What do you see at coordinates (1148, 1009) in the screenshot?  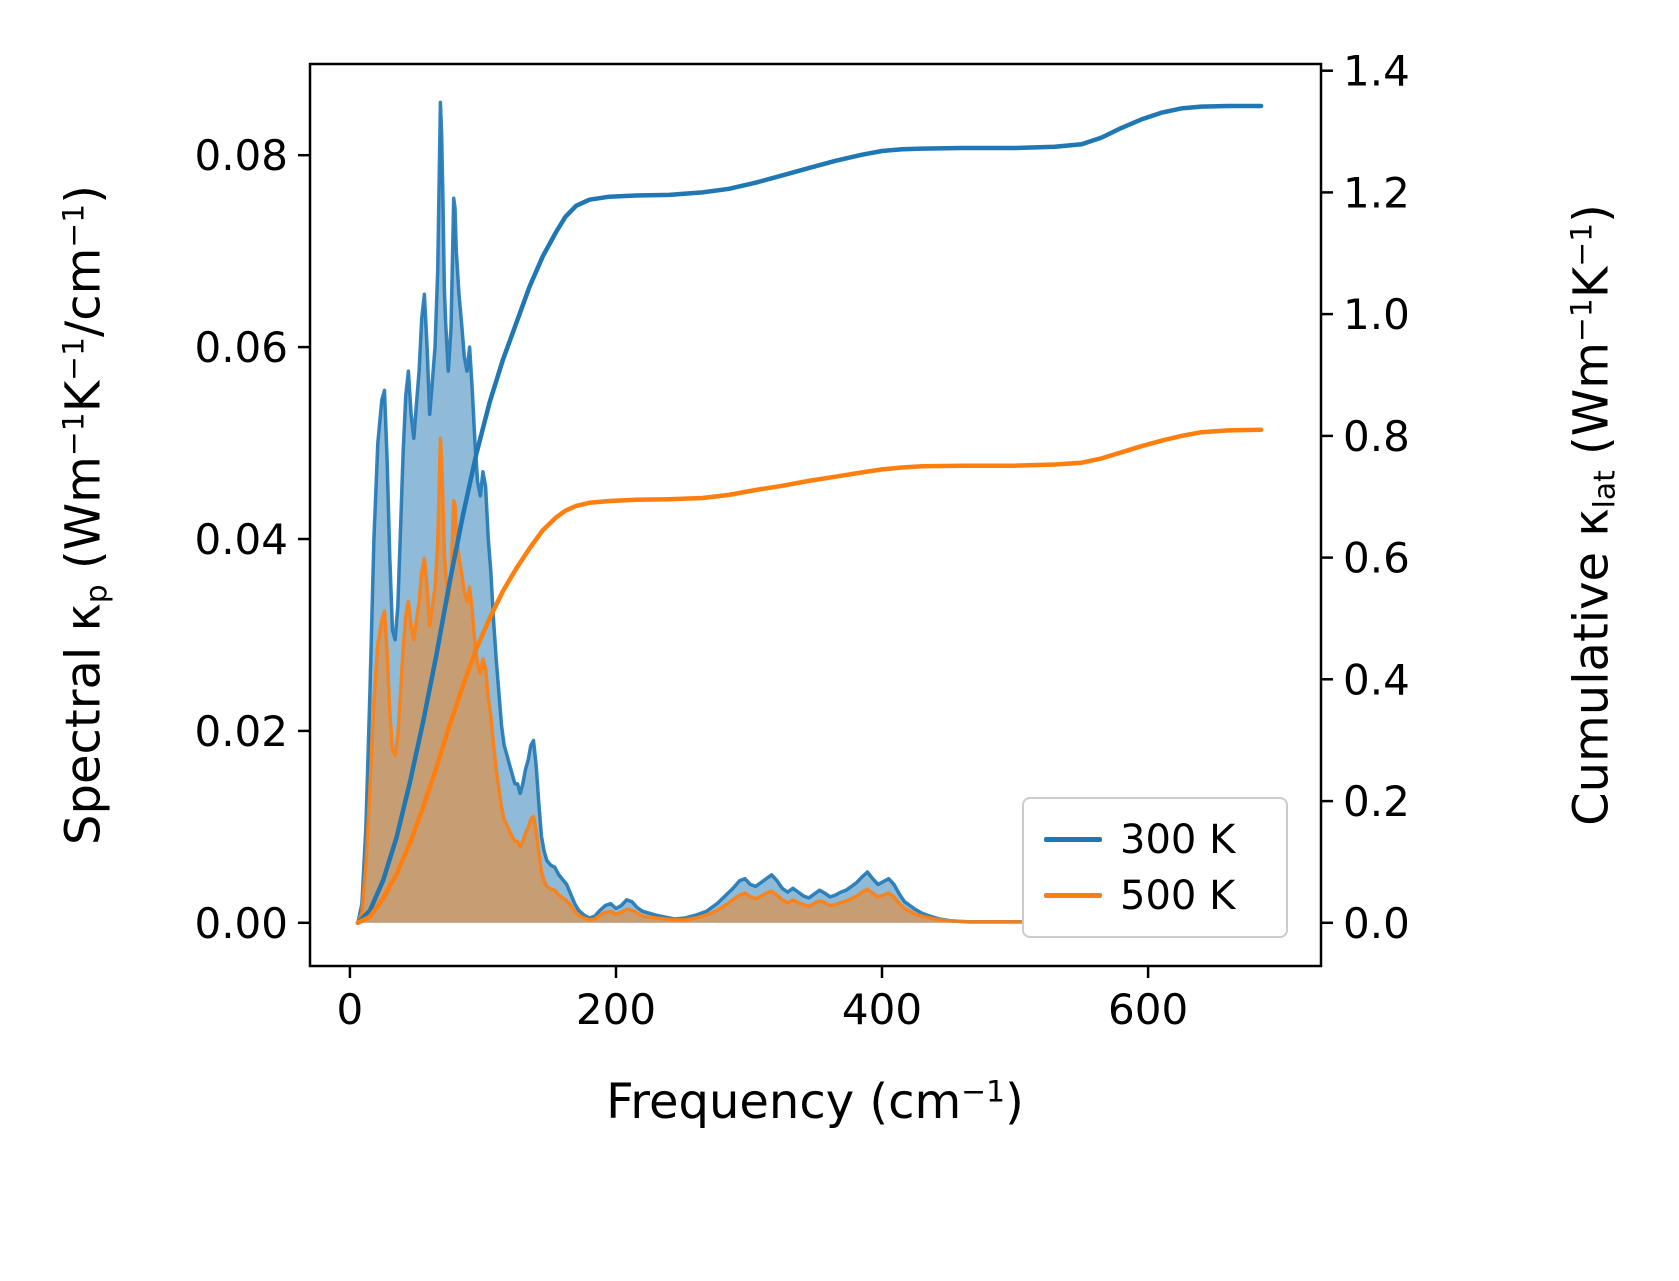 I see `x-tick-label: 600` at bounding box center [1148, 1009].